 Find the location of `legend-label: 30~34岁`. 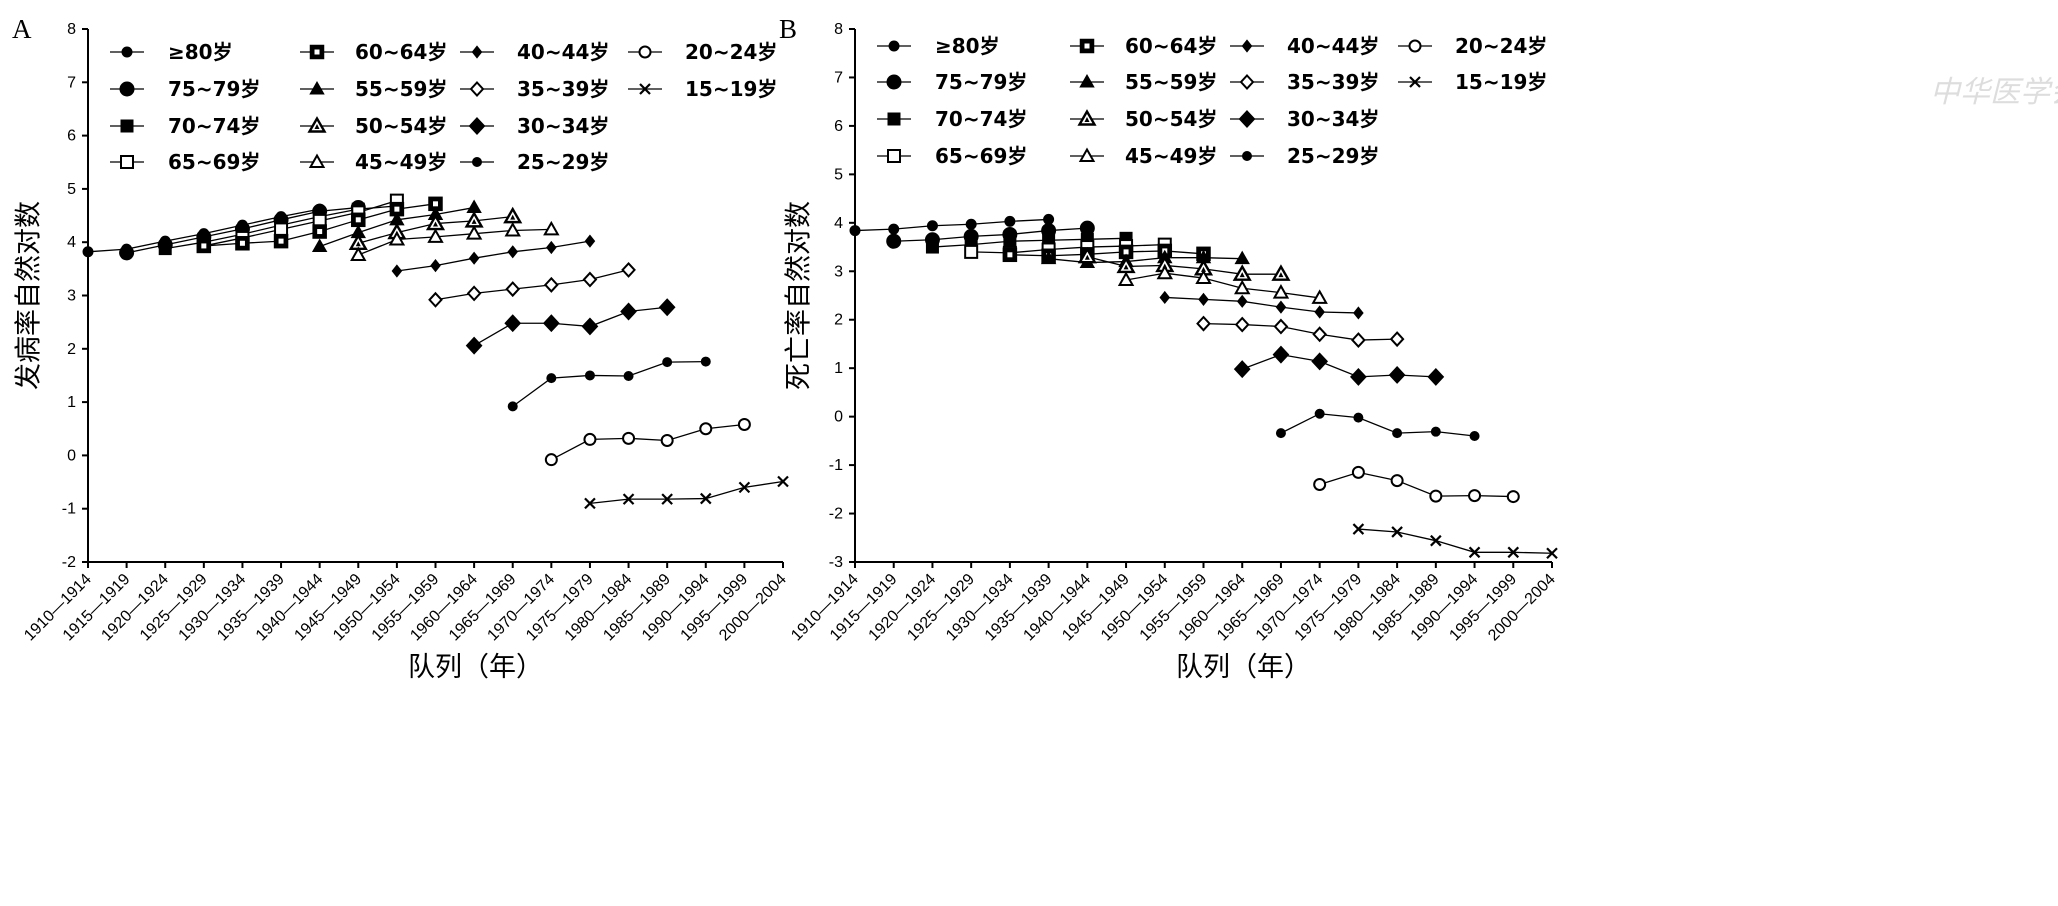

legend-label: 30~34岁 is located at coordinates (563, 126).